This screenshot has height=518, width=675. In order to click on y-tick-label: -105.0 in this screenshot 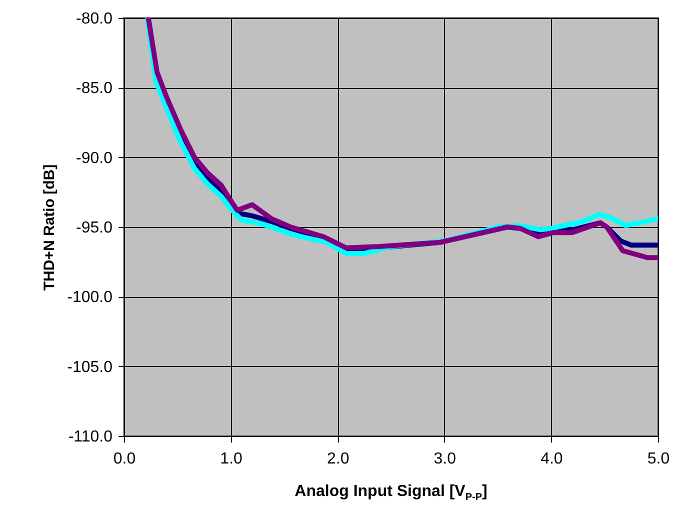, I will do `click(90, 367)`.